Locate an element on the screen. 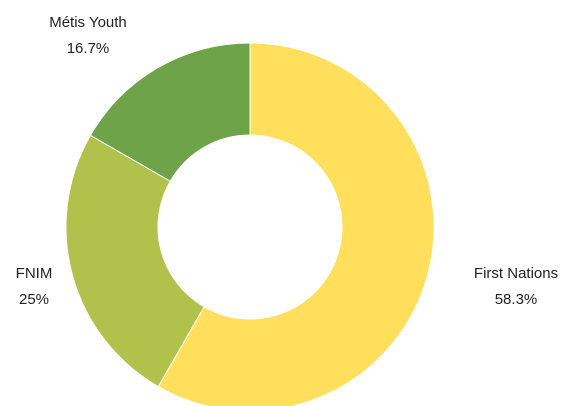 The width and height of the screenshot is (571, 406). slice-value-fnim: 25% is located at coordinates (34, 299).